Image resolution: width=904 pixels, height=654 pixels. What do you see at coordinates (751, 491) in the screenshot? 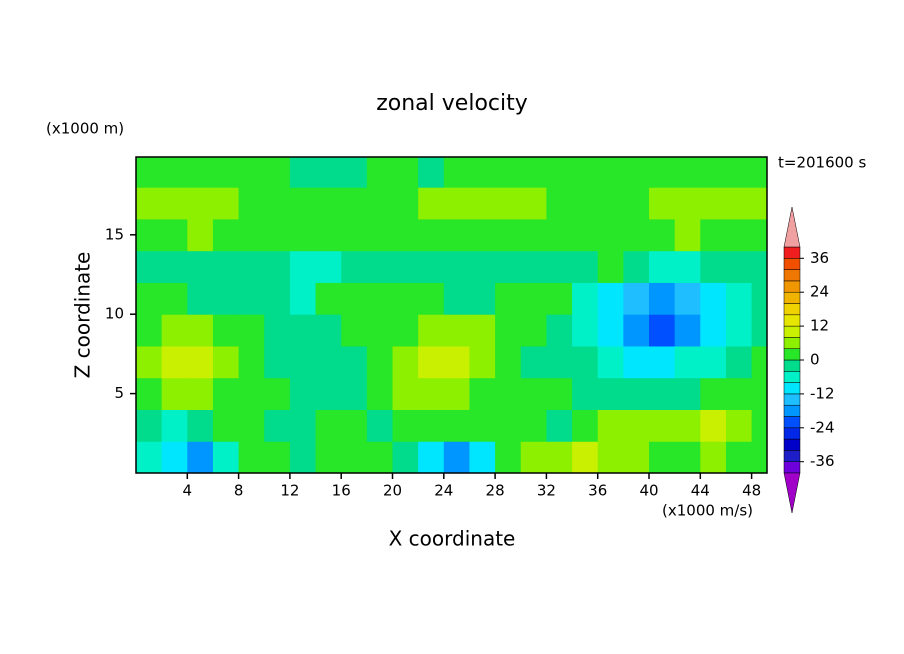
I see `x-tick-label: 48` at bounding box center [751, 491].